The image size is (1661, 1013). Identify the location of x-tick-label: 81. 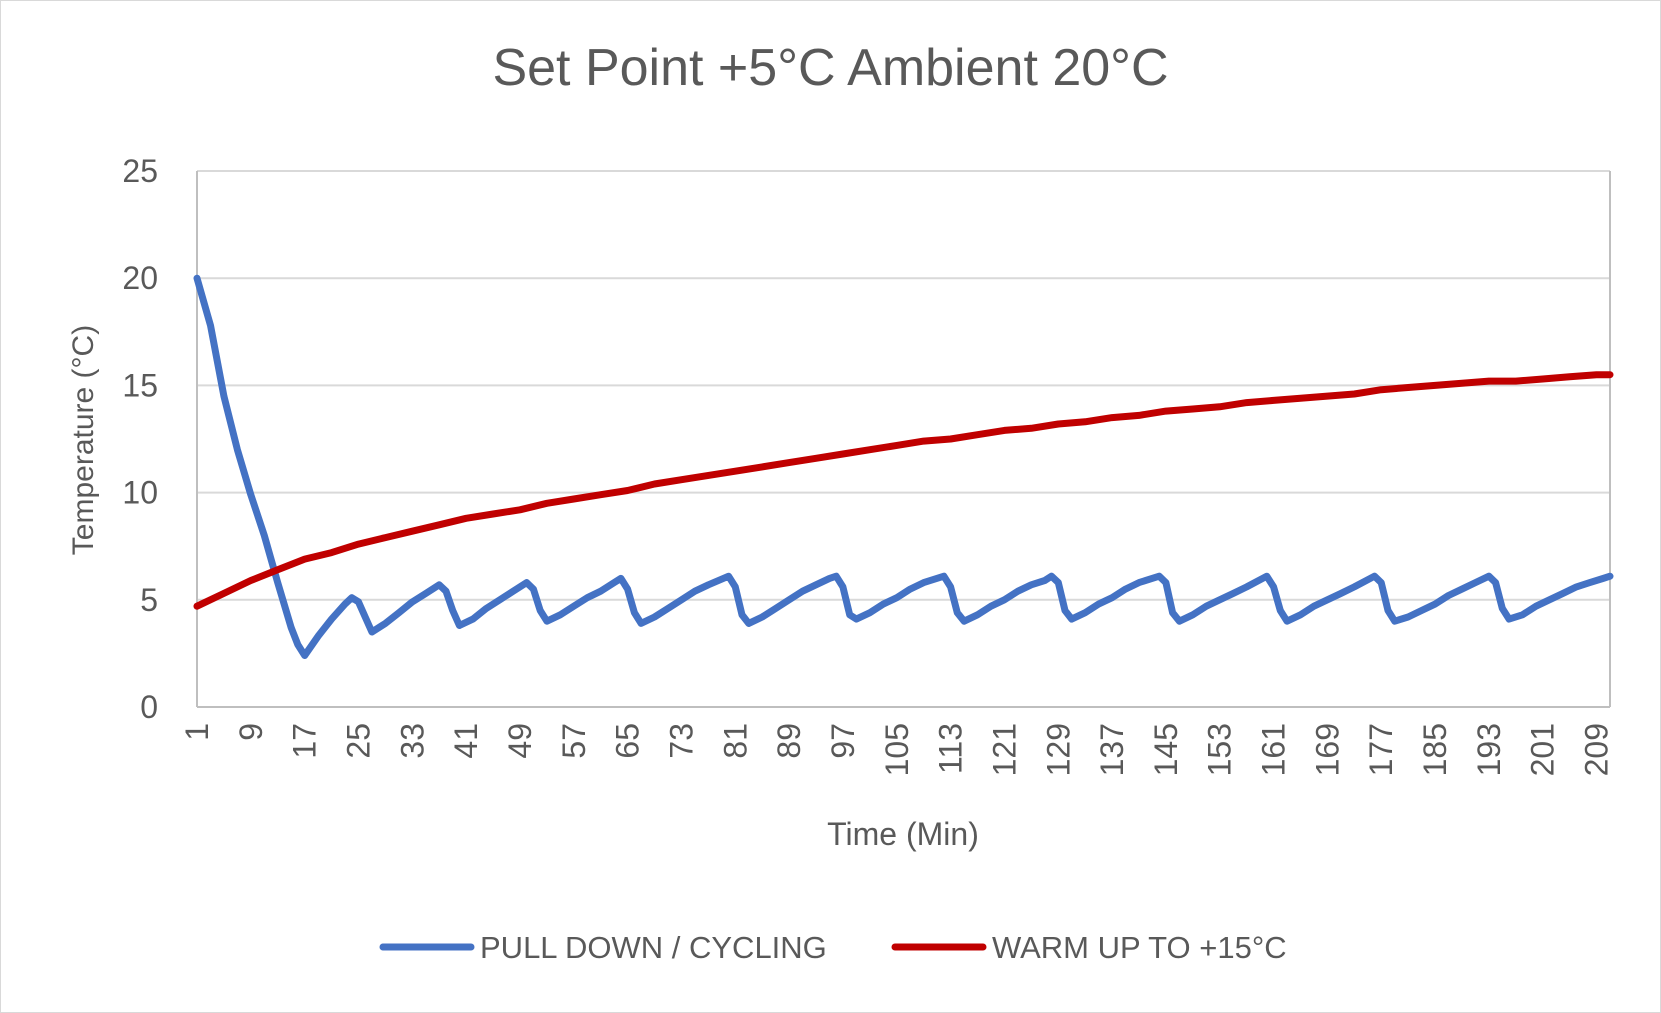
(735, 741).